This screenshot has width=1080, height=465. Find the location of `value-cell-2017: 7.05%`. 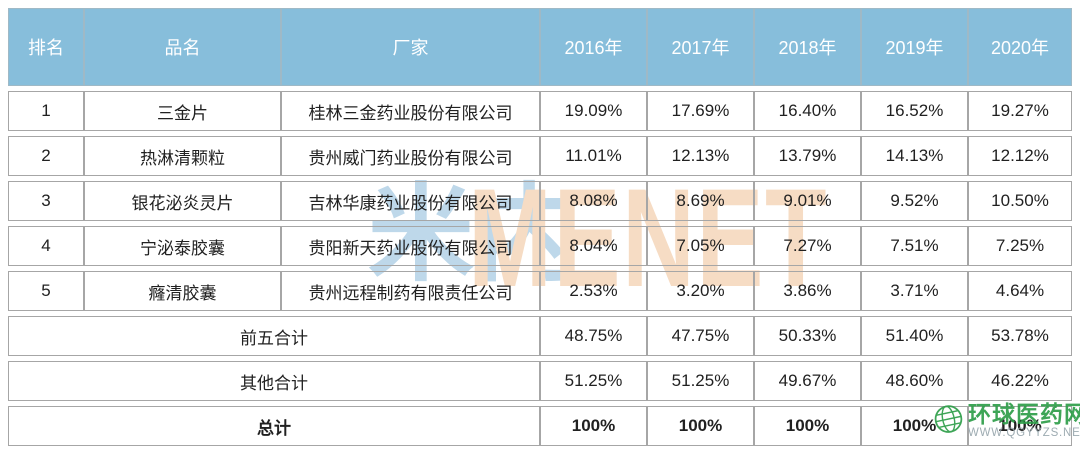

value-cell-2017: 7.05% is located at coordinates (700, 246).